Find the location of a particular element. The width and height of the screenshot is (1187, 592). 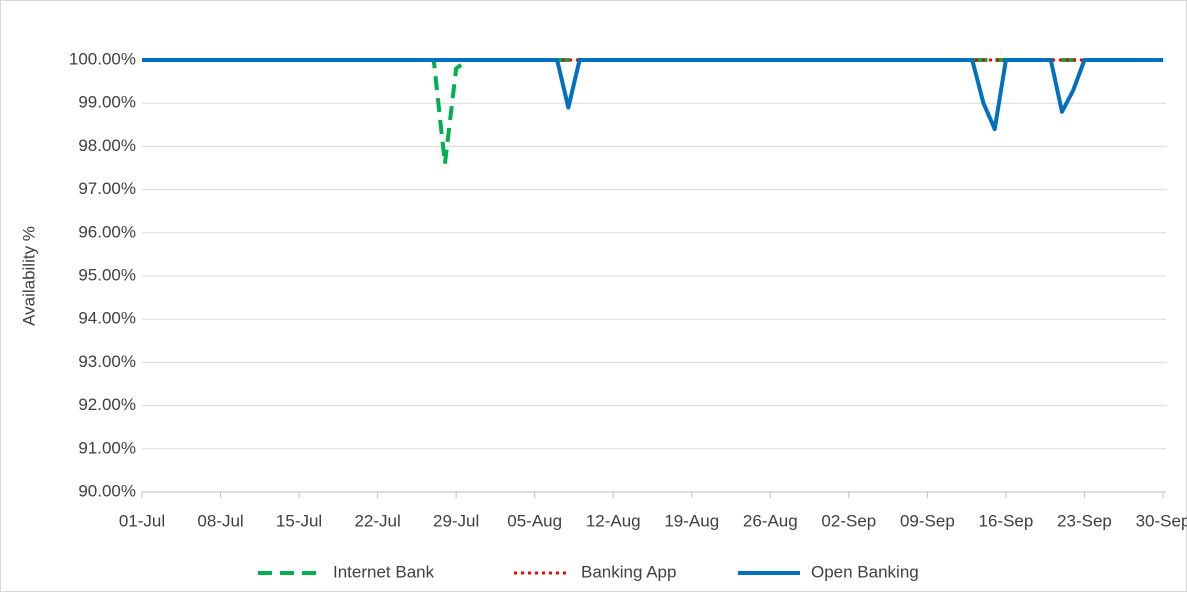

legend-label: Open Banking is located at coordinates (865, 571).